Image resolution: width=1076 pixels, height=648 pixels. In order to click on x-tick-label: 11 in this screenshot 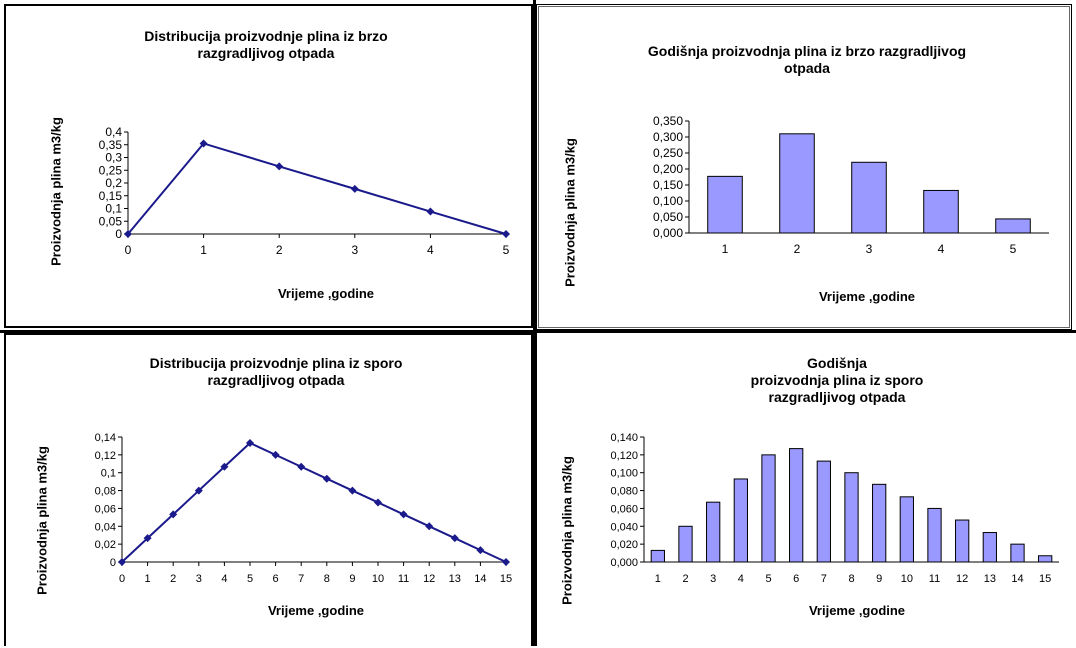, I will do `click(934, 579)`.